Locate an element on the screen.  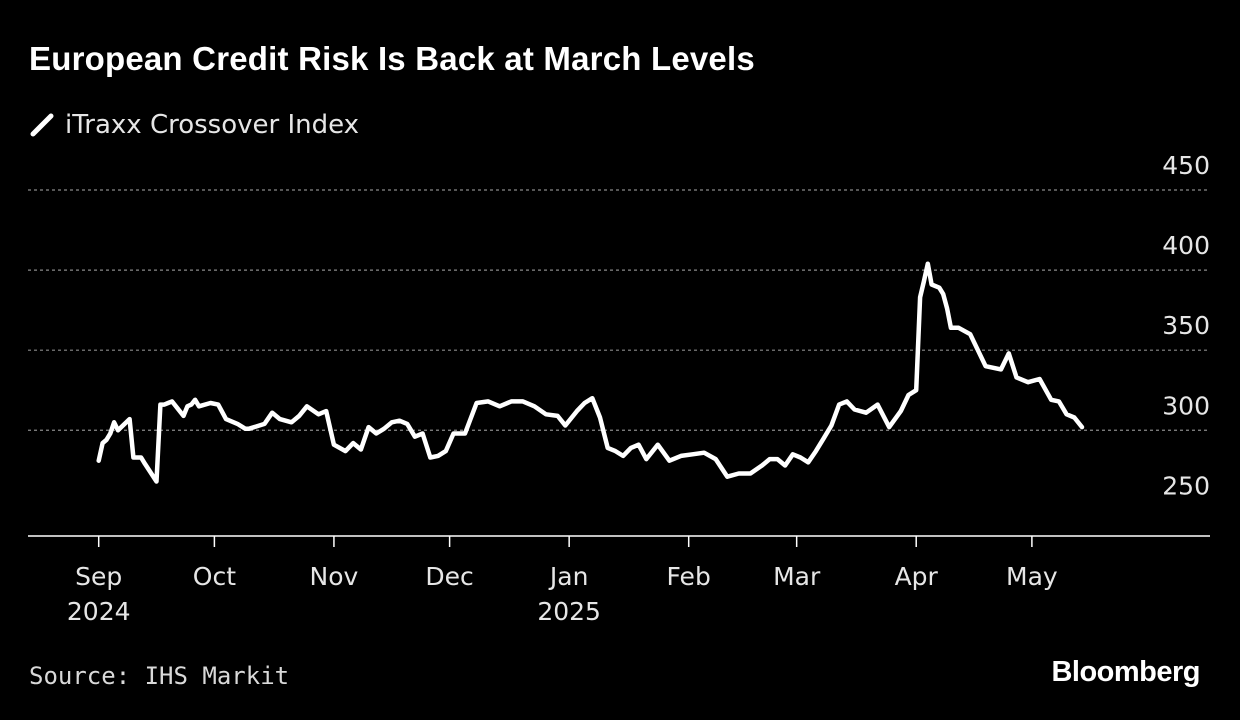
x-tick-label: Oct is located at coordinates (214, 576).